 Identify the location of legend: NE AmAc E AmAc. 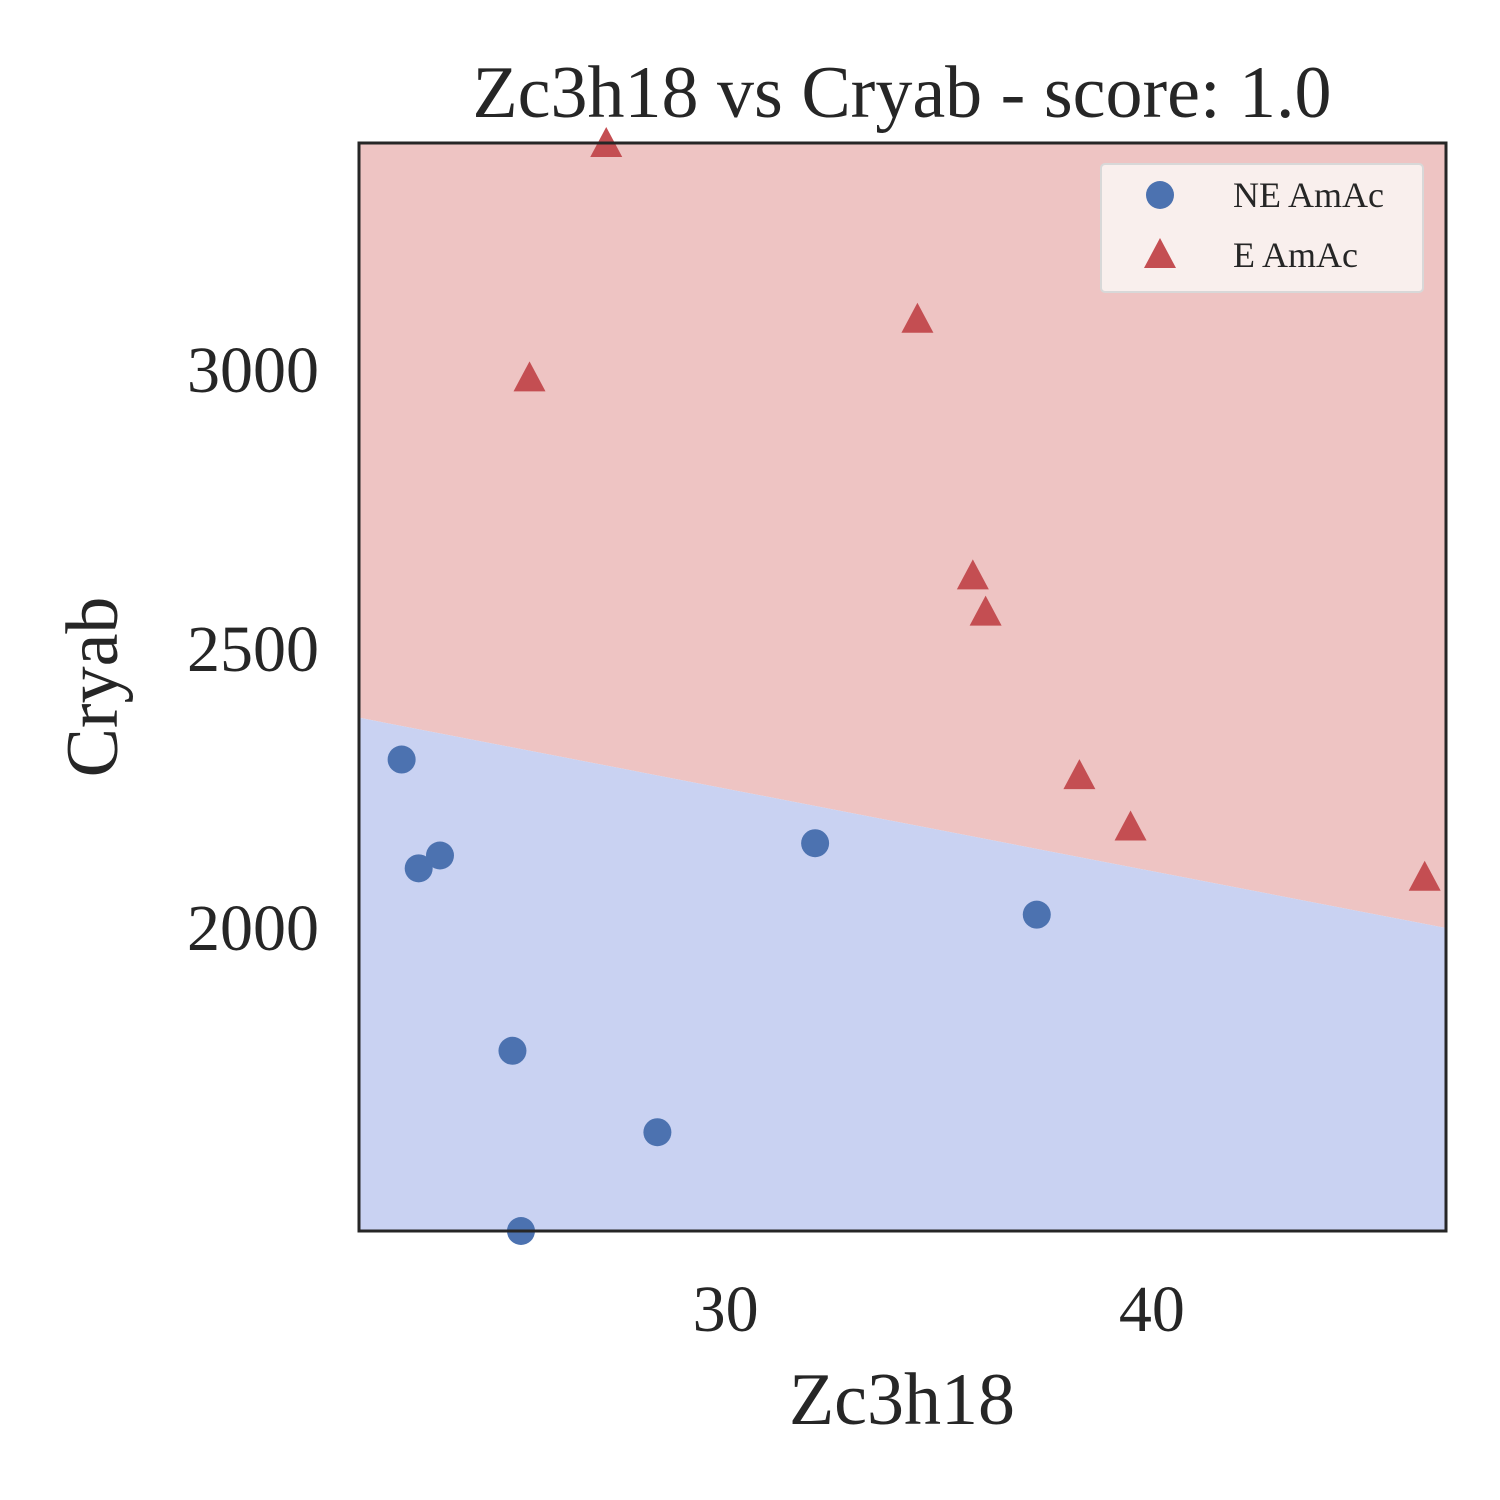
(1262, 228).